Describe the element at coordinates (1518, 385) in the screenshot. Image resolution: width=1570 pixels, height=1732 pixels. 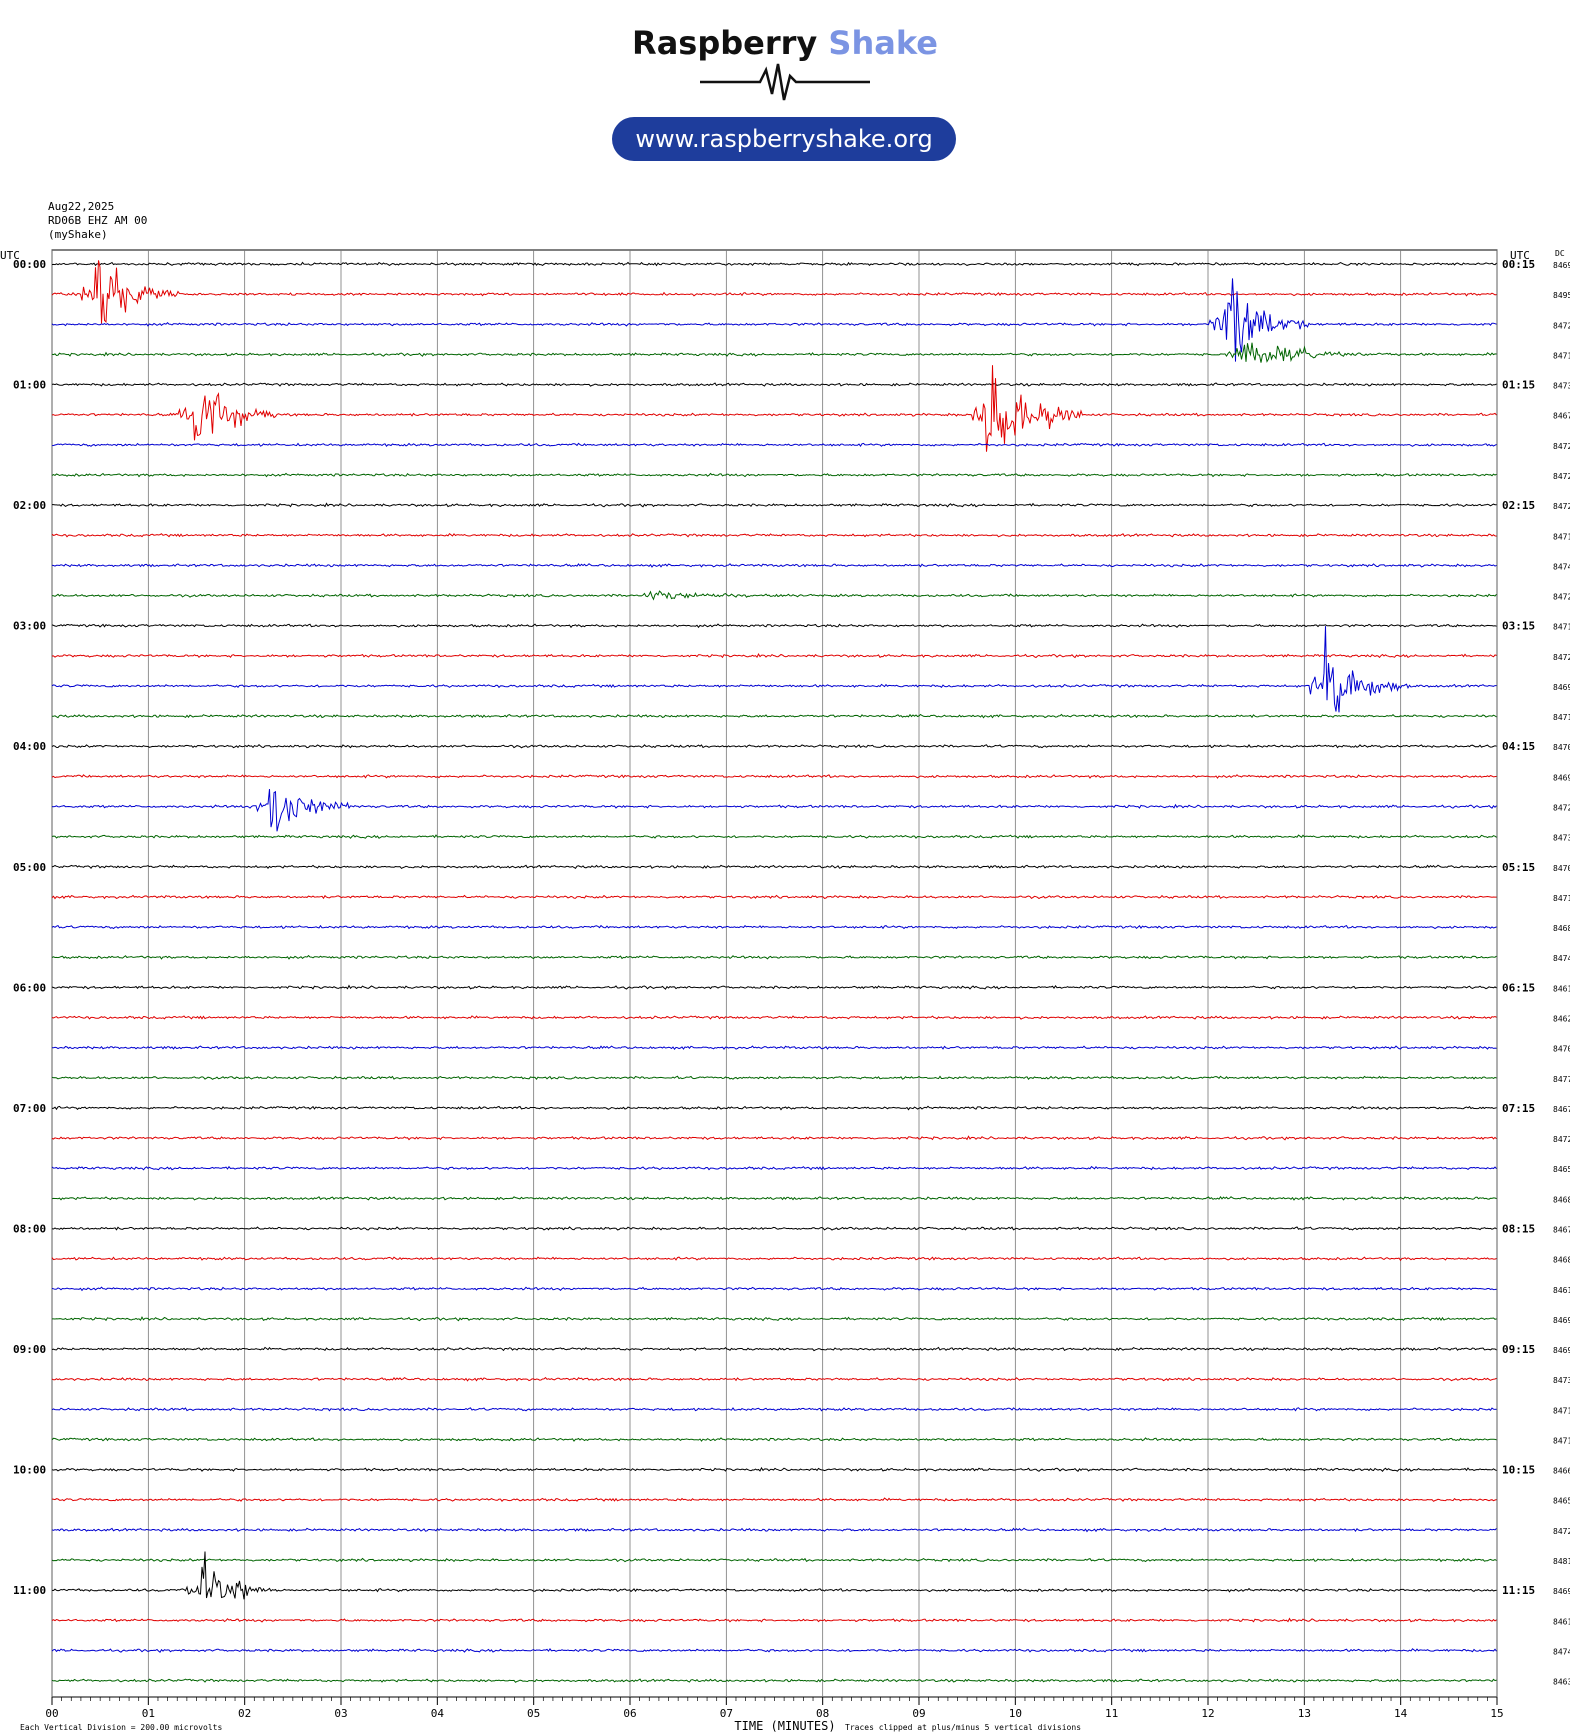
I see `right-hour-label: 01:15` at that location.